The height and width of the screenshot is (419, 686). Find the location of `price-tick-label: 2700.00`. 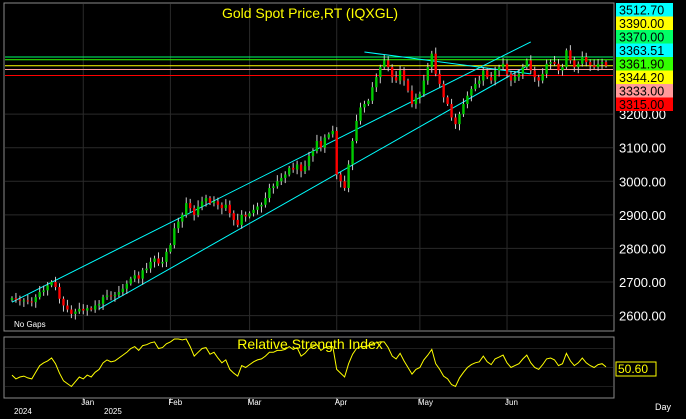

price-tick-label: 2700.00 is located at coordinates (642, 282).